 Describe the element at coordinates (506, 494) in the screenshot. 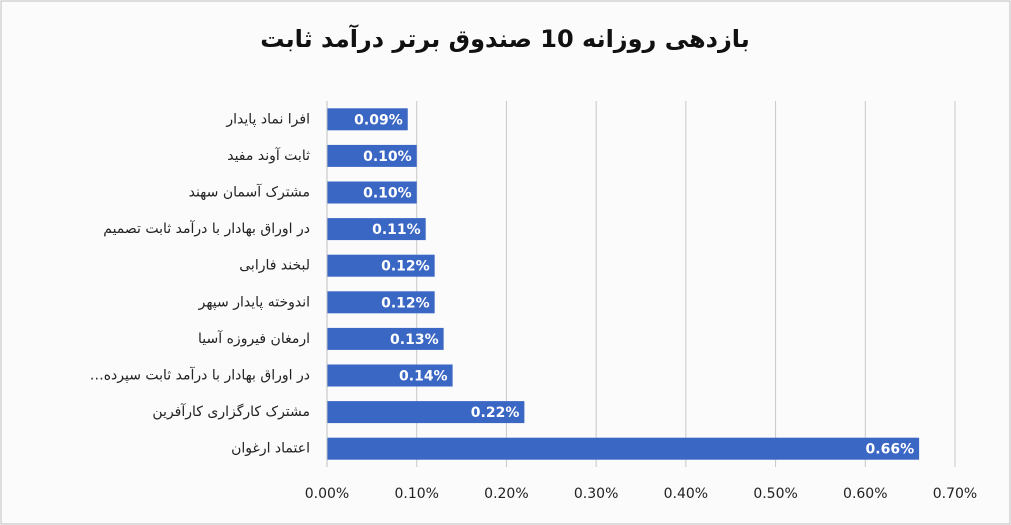

I see `x-tick-label: 0.20%` at that location.